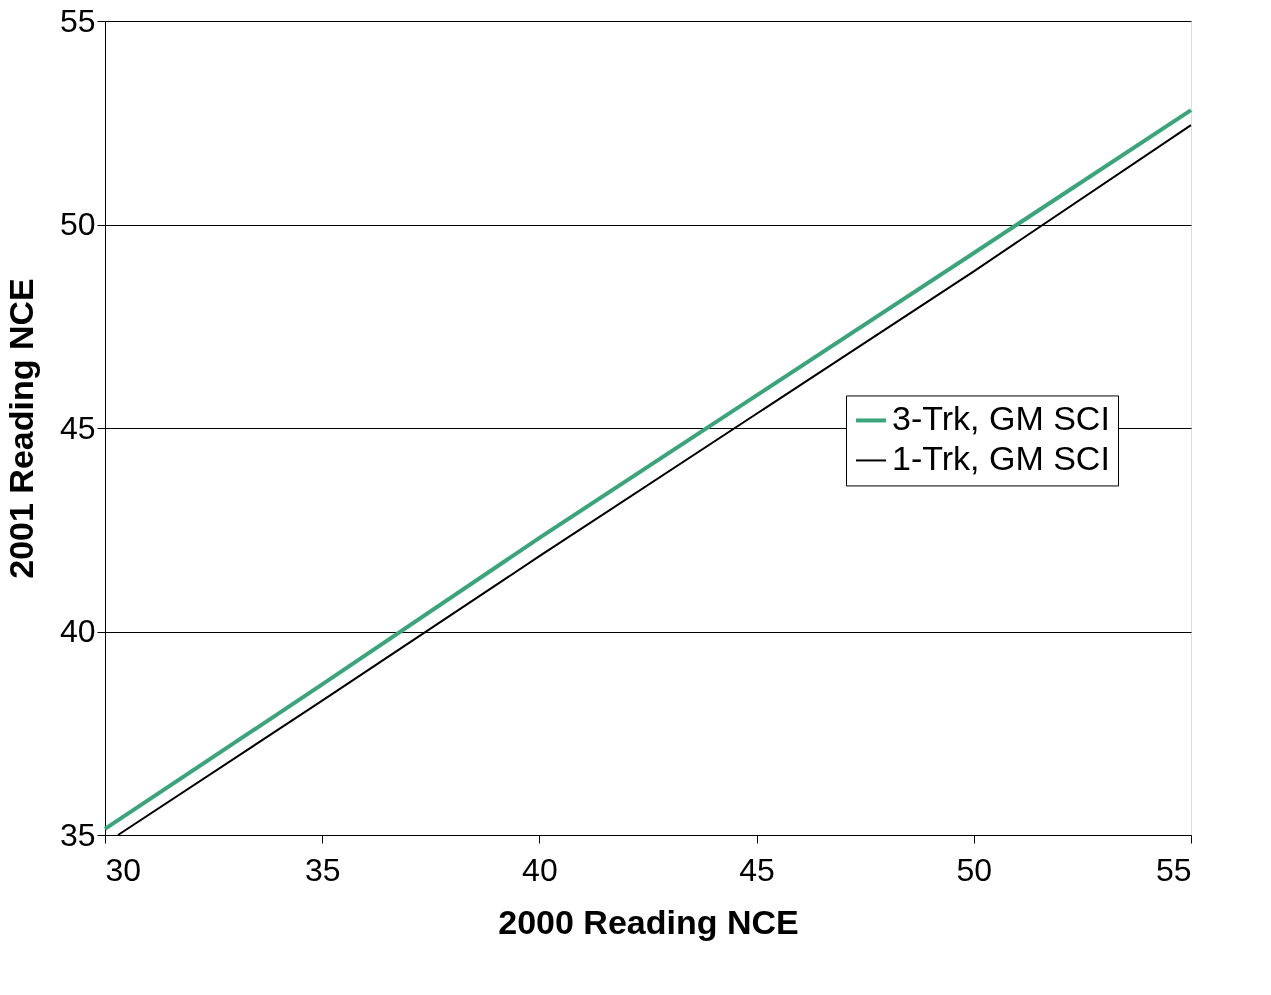 This screenshot has width=1271, height=995. What do you see at coordinates (1001, 458) in the screenshot?
I see `legend-label: 1-Trk, GM SCI` at bounding box center [1001, 458].